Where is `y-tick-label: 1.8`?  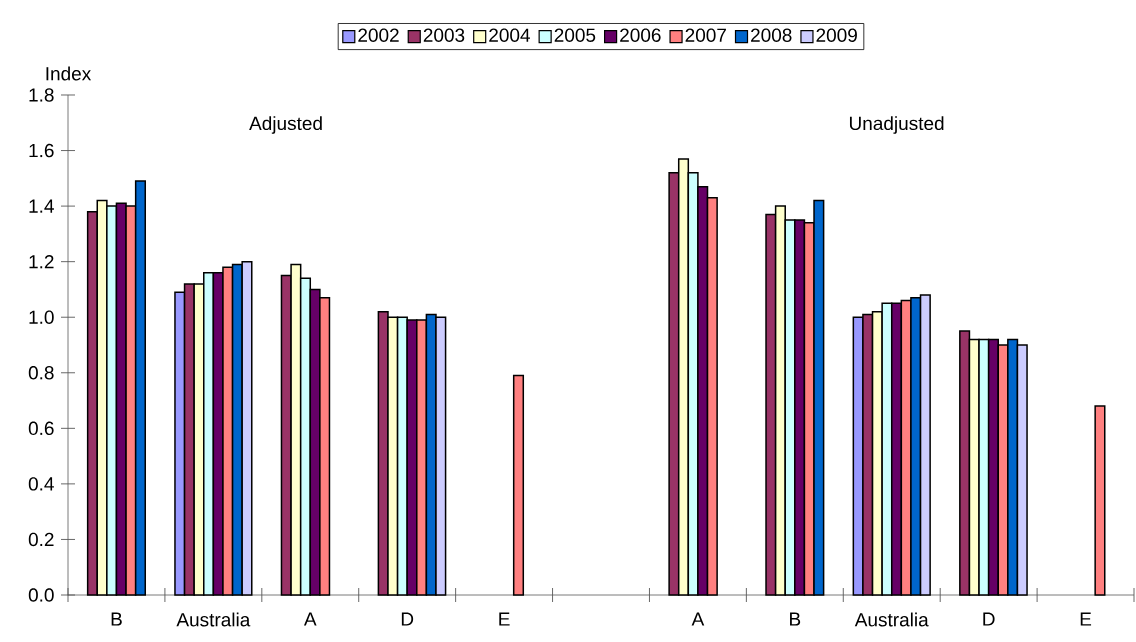 y-tick-label: 1.8 is located at coordinates (41, 95).